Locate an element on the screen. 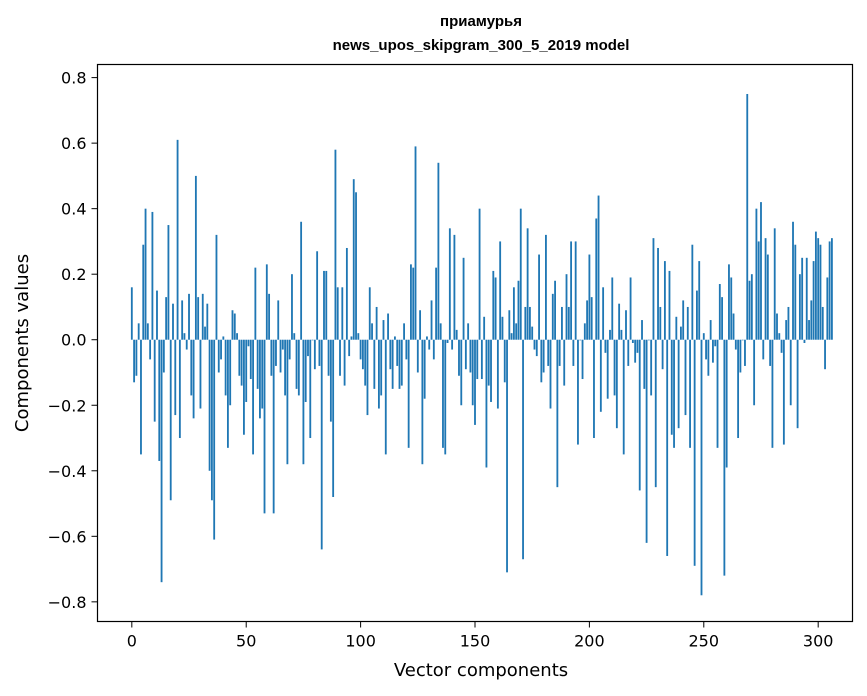 This screenshot has width=867, height=696. y-tick-label: 0.0 is located at coordinates (73, 340).